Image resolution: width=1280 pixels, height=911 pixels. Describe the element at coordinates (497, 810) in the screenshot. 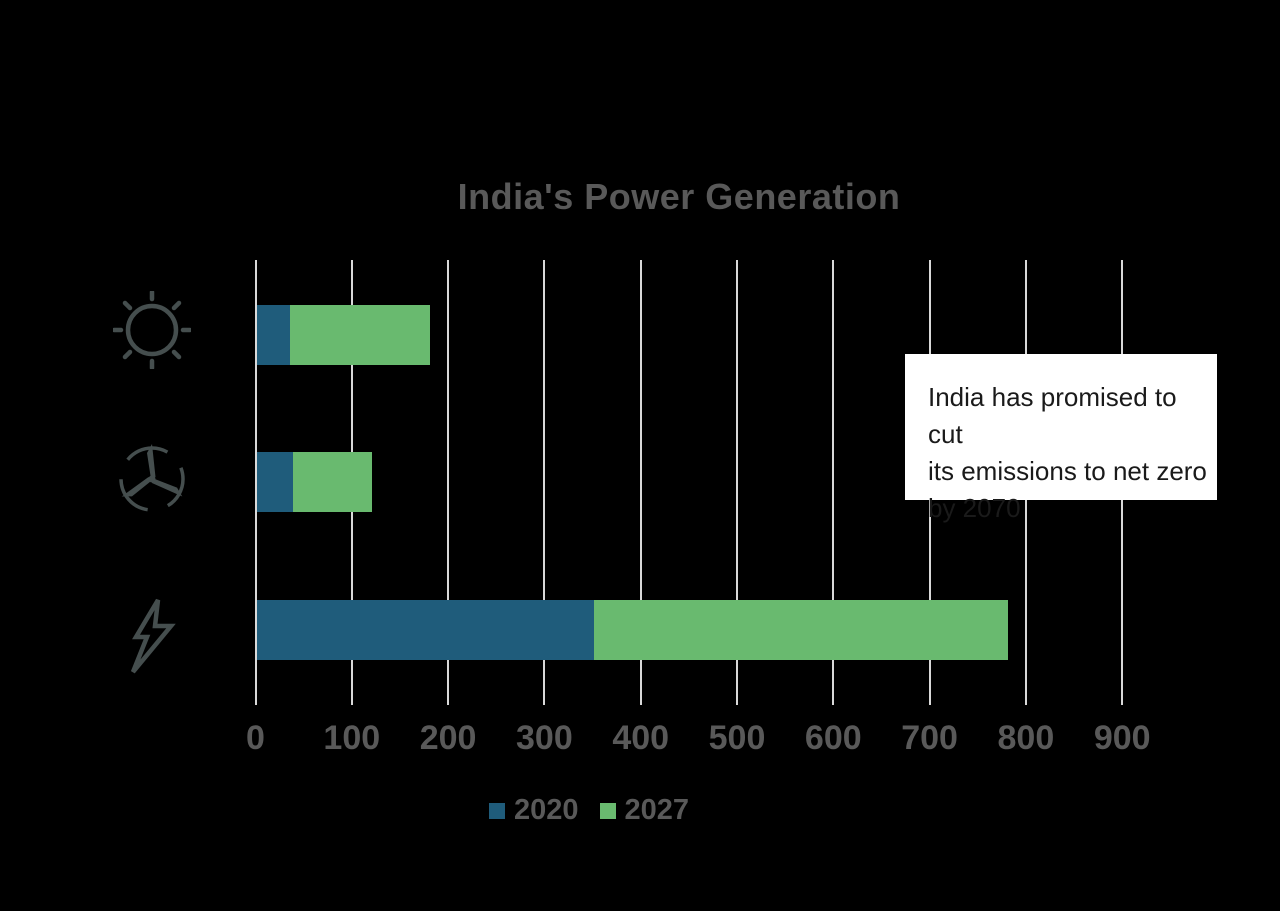

I see `legend-swatch-2020` at that location.